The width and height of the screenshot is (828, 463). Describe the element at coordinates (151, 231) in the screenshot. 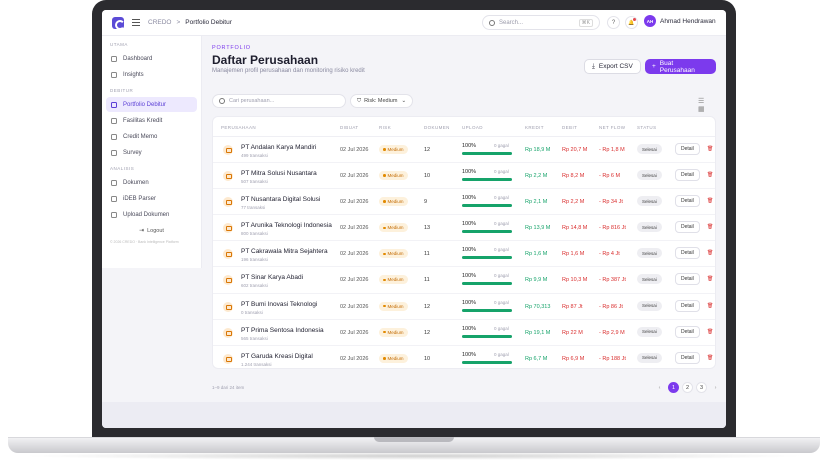

I see `logout-button: ⇥ Logout` at that location.